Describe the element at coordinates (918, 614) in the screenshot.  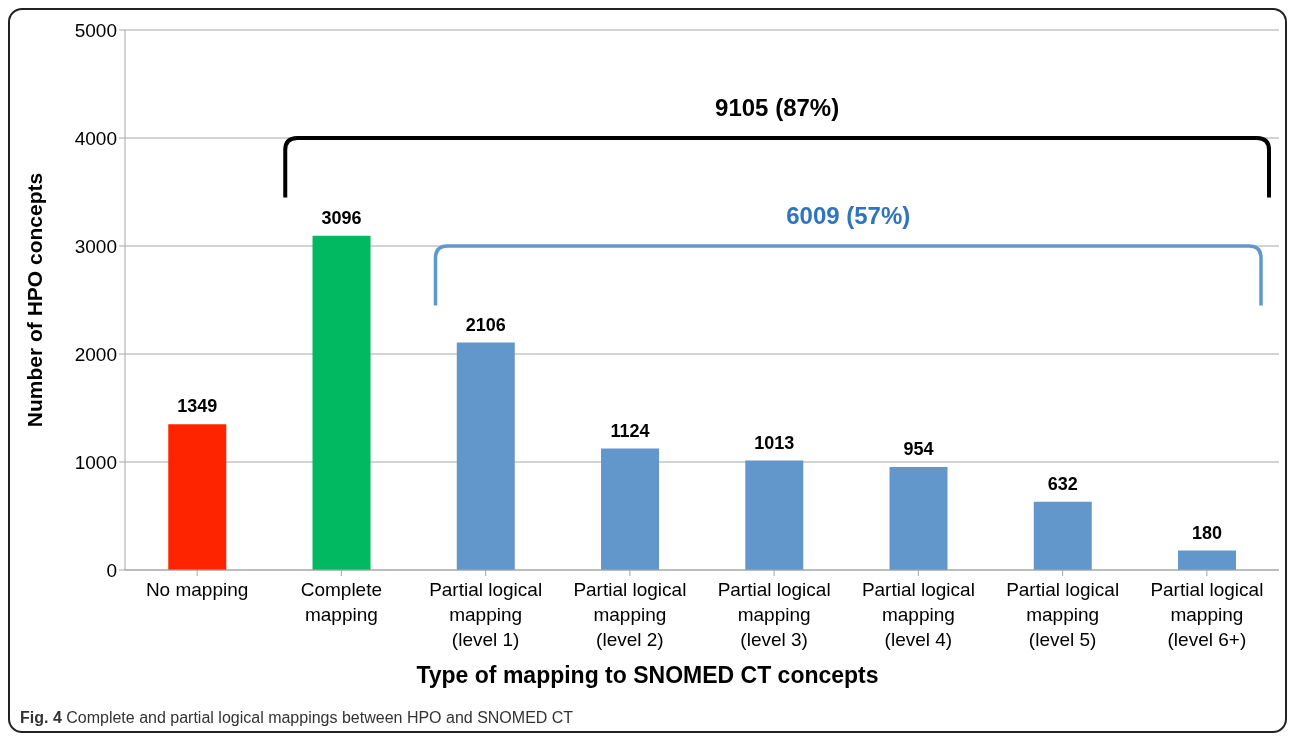
I see `x-tick-label: Partial logical mapping (level 4)` at that location.